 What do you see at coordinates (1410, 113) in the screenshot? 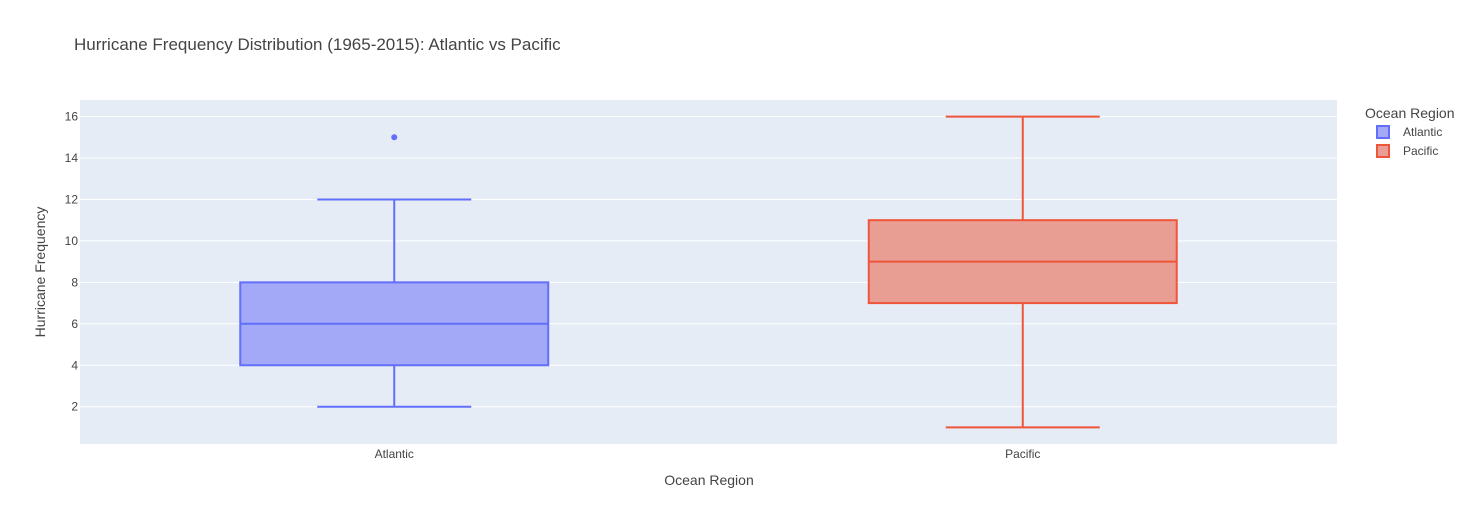
I see `legend-title: Ocean Region` at bounding box center [1410, 113].